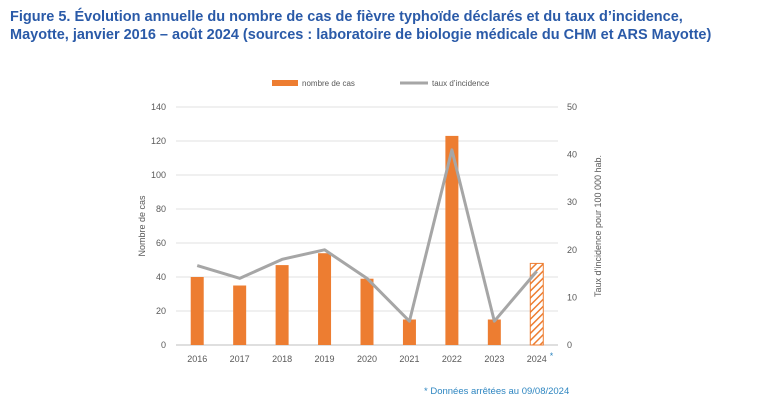 This screenshot has width=768, height=411. What do you see at coordinates (161, 243) in the screenshot?
I see `y-left-tick-label: 60` at bounding box center [161, 243].